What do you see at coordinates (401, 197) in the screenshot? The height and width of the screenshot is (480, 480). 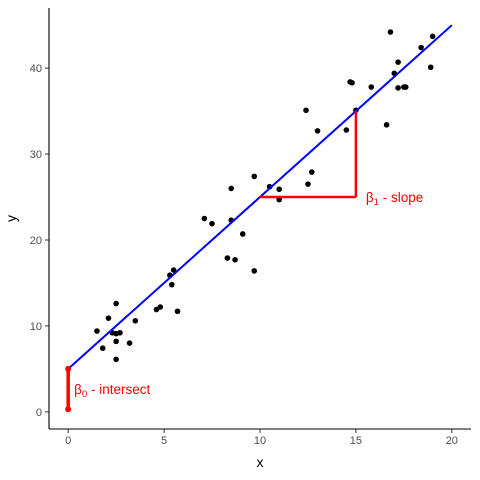 I see `slope-text: - slope` at bounding box center [401, 197].